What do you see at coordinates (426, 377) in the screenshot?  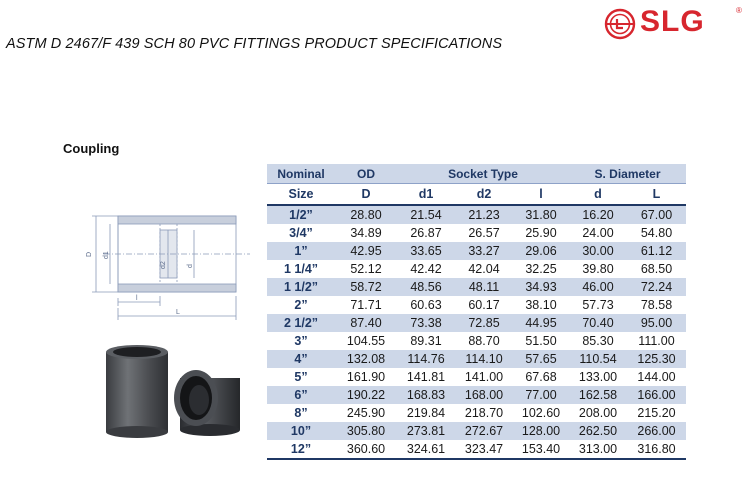 I see `table-cell: 141.81` at bounding box center [426, 377].